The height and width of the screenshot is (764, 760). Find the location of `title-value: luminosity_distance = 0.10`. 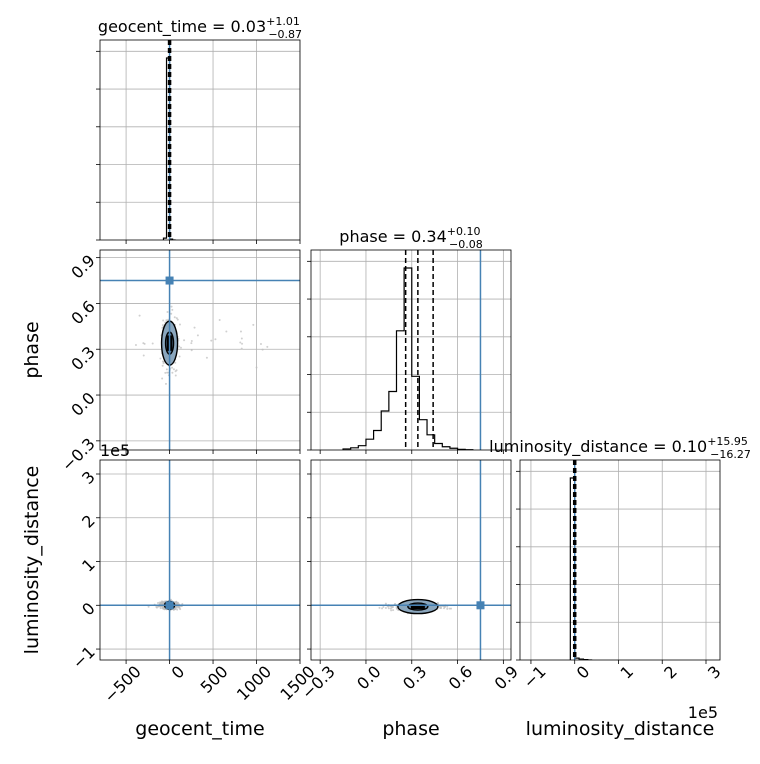

title-value: luminosity_distance = 0.10 is located at coordinates (598, 447).